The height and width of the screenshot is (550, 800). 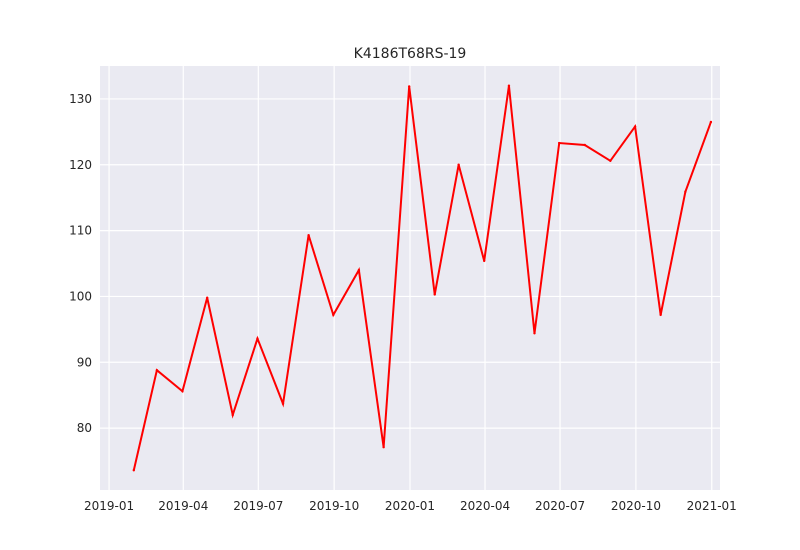 What do you see at coordinates (410, 506) in the screenshot?
I see `x-tick-label: 2020-01` at bounding box center [410, 506].